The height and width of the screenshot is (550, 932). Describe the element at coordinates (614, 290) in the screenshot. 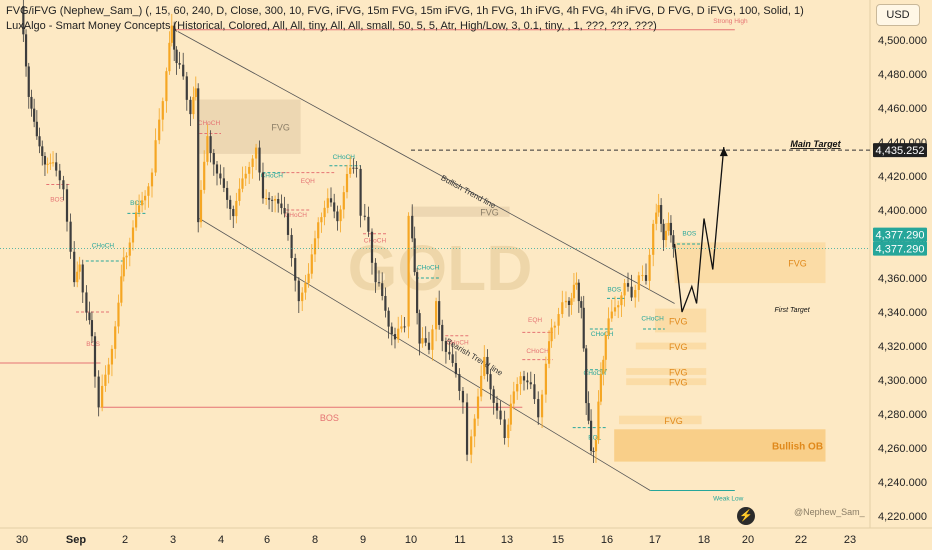

I see `structure-label: BOS` at that location.